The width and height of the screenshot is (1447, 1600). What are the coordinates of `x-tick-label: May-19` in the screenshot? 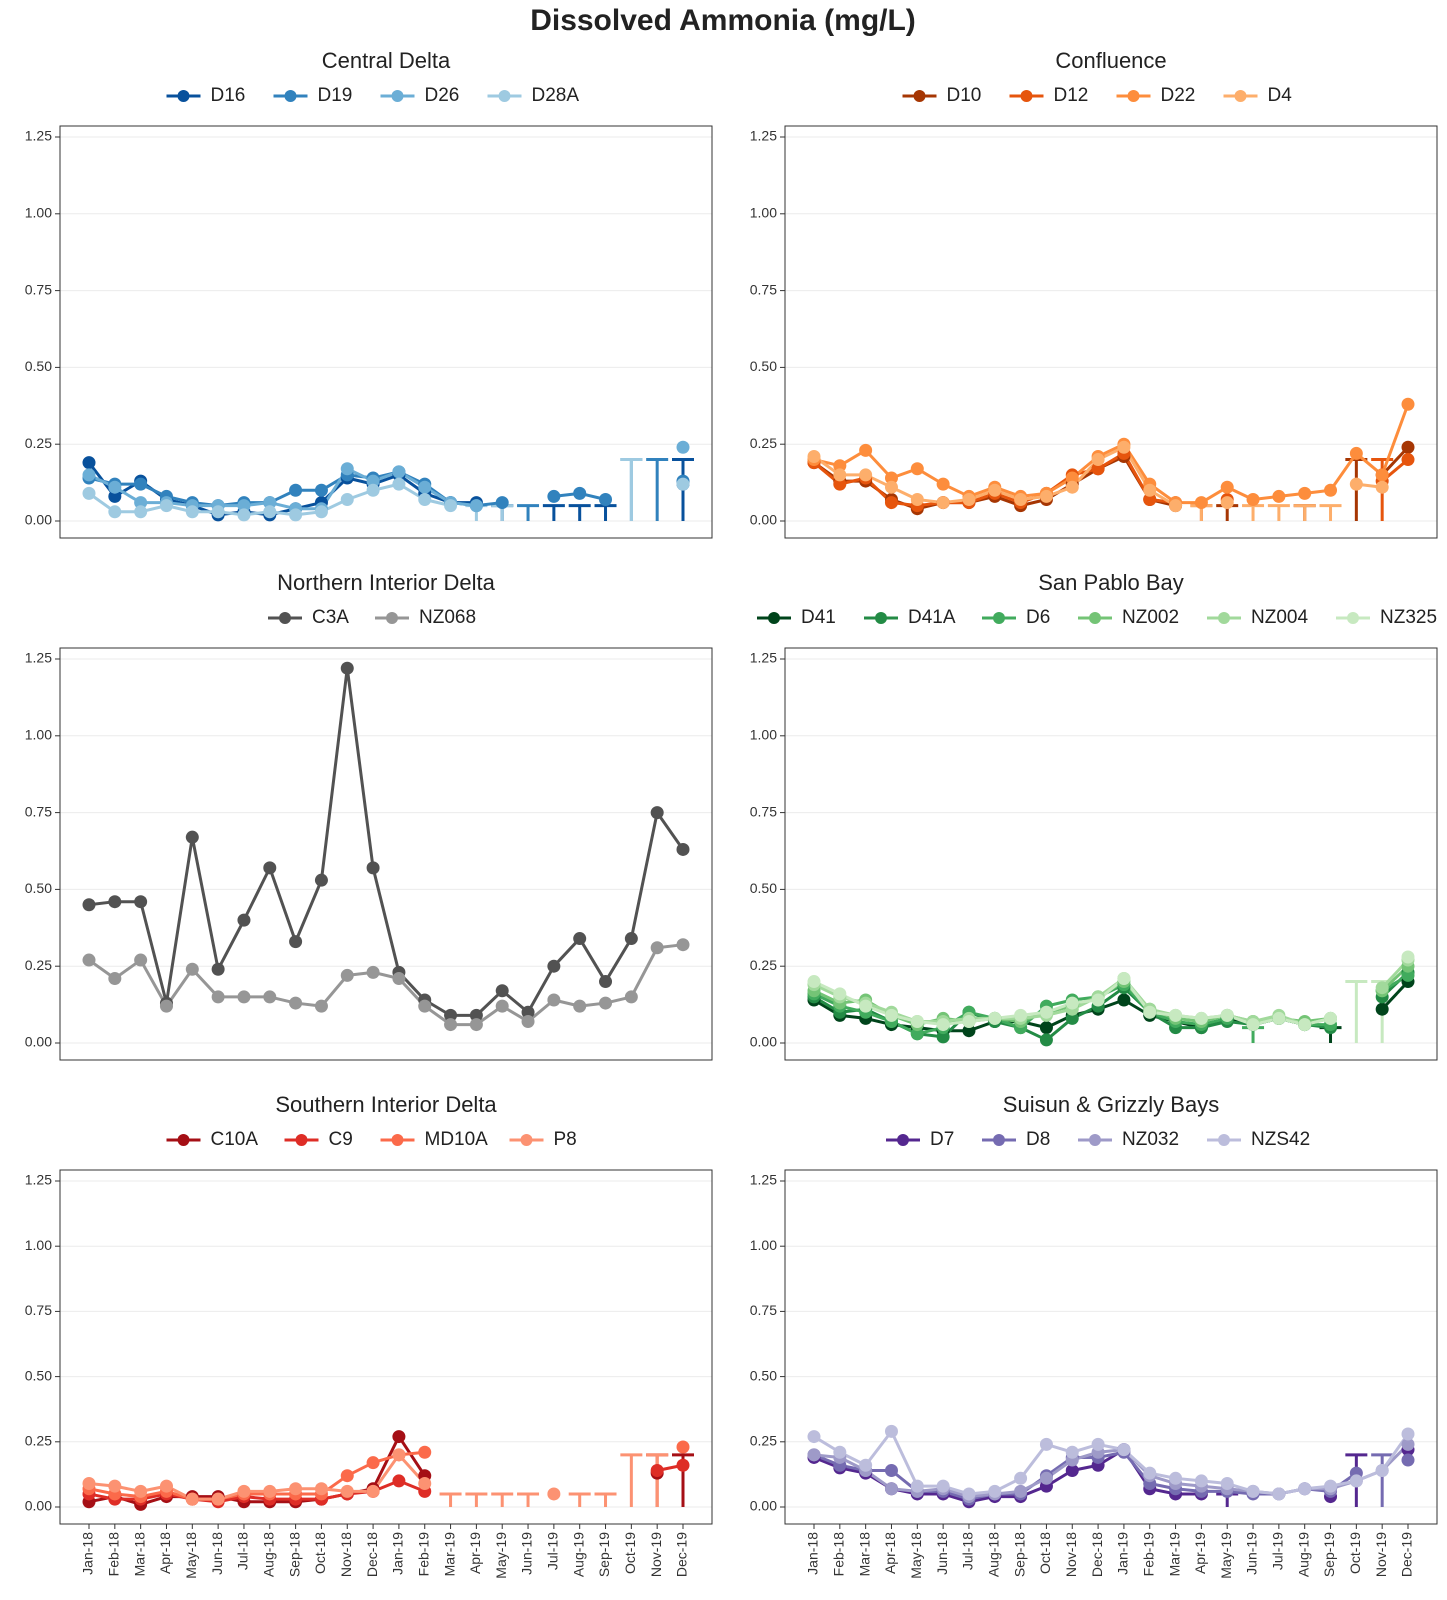 It's located at (501, 1555).